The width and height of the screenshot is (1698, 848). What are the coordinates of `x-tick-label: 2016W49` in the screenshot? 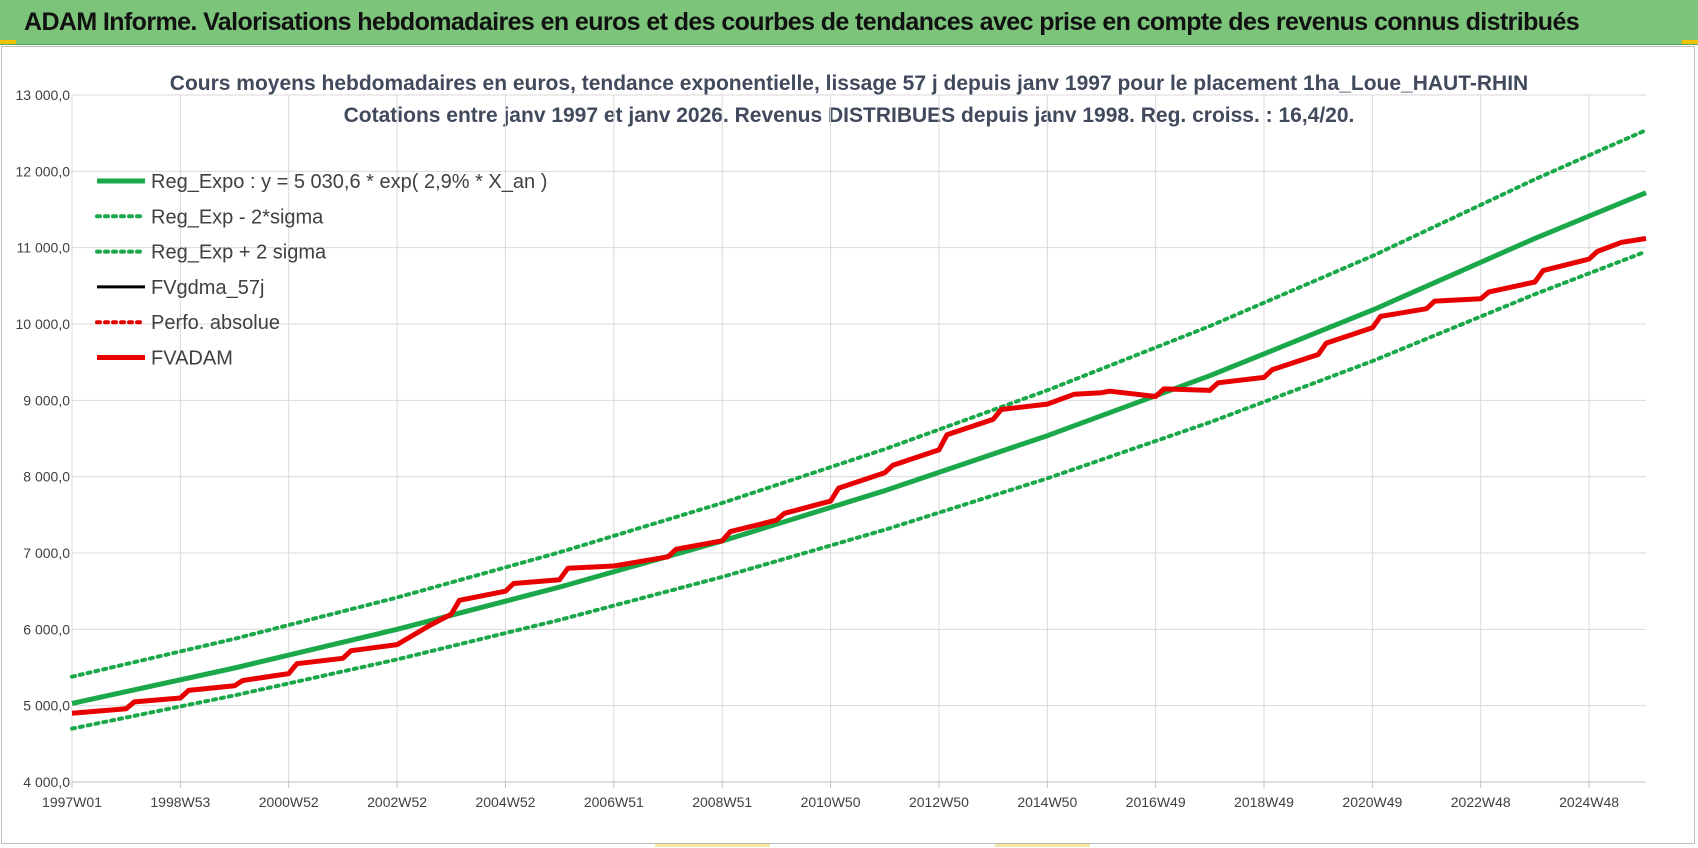 It's located at (1156, 802).